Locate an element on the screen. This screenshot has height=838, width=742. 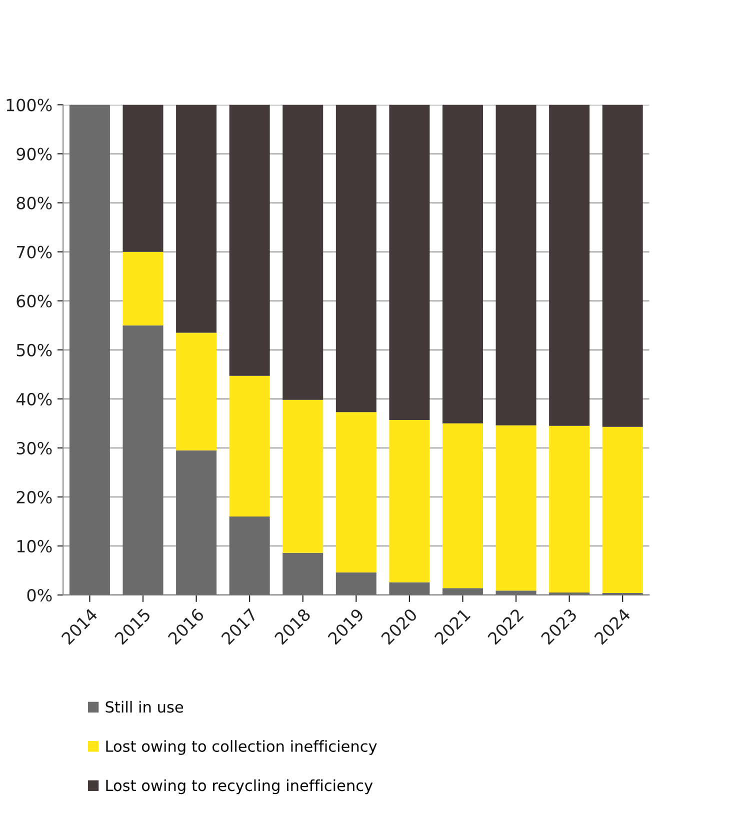
legend-label: Lost owing to collection inefficiency is located at coordinates (241, 747).